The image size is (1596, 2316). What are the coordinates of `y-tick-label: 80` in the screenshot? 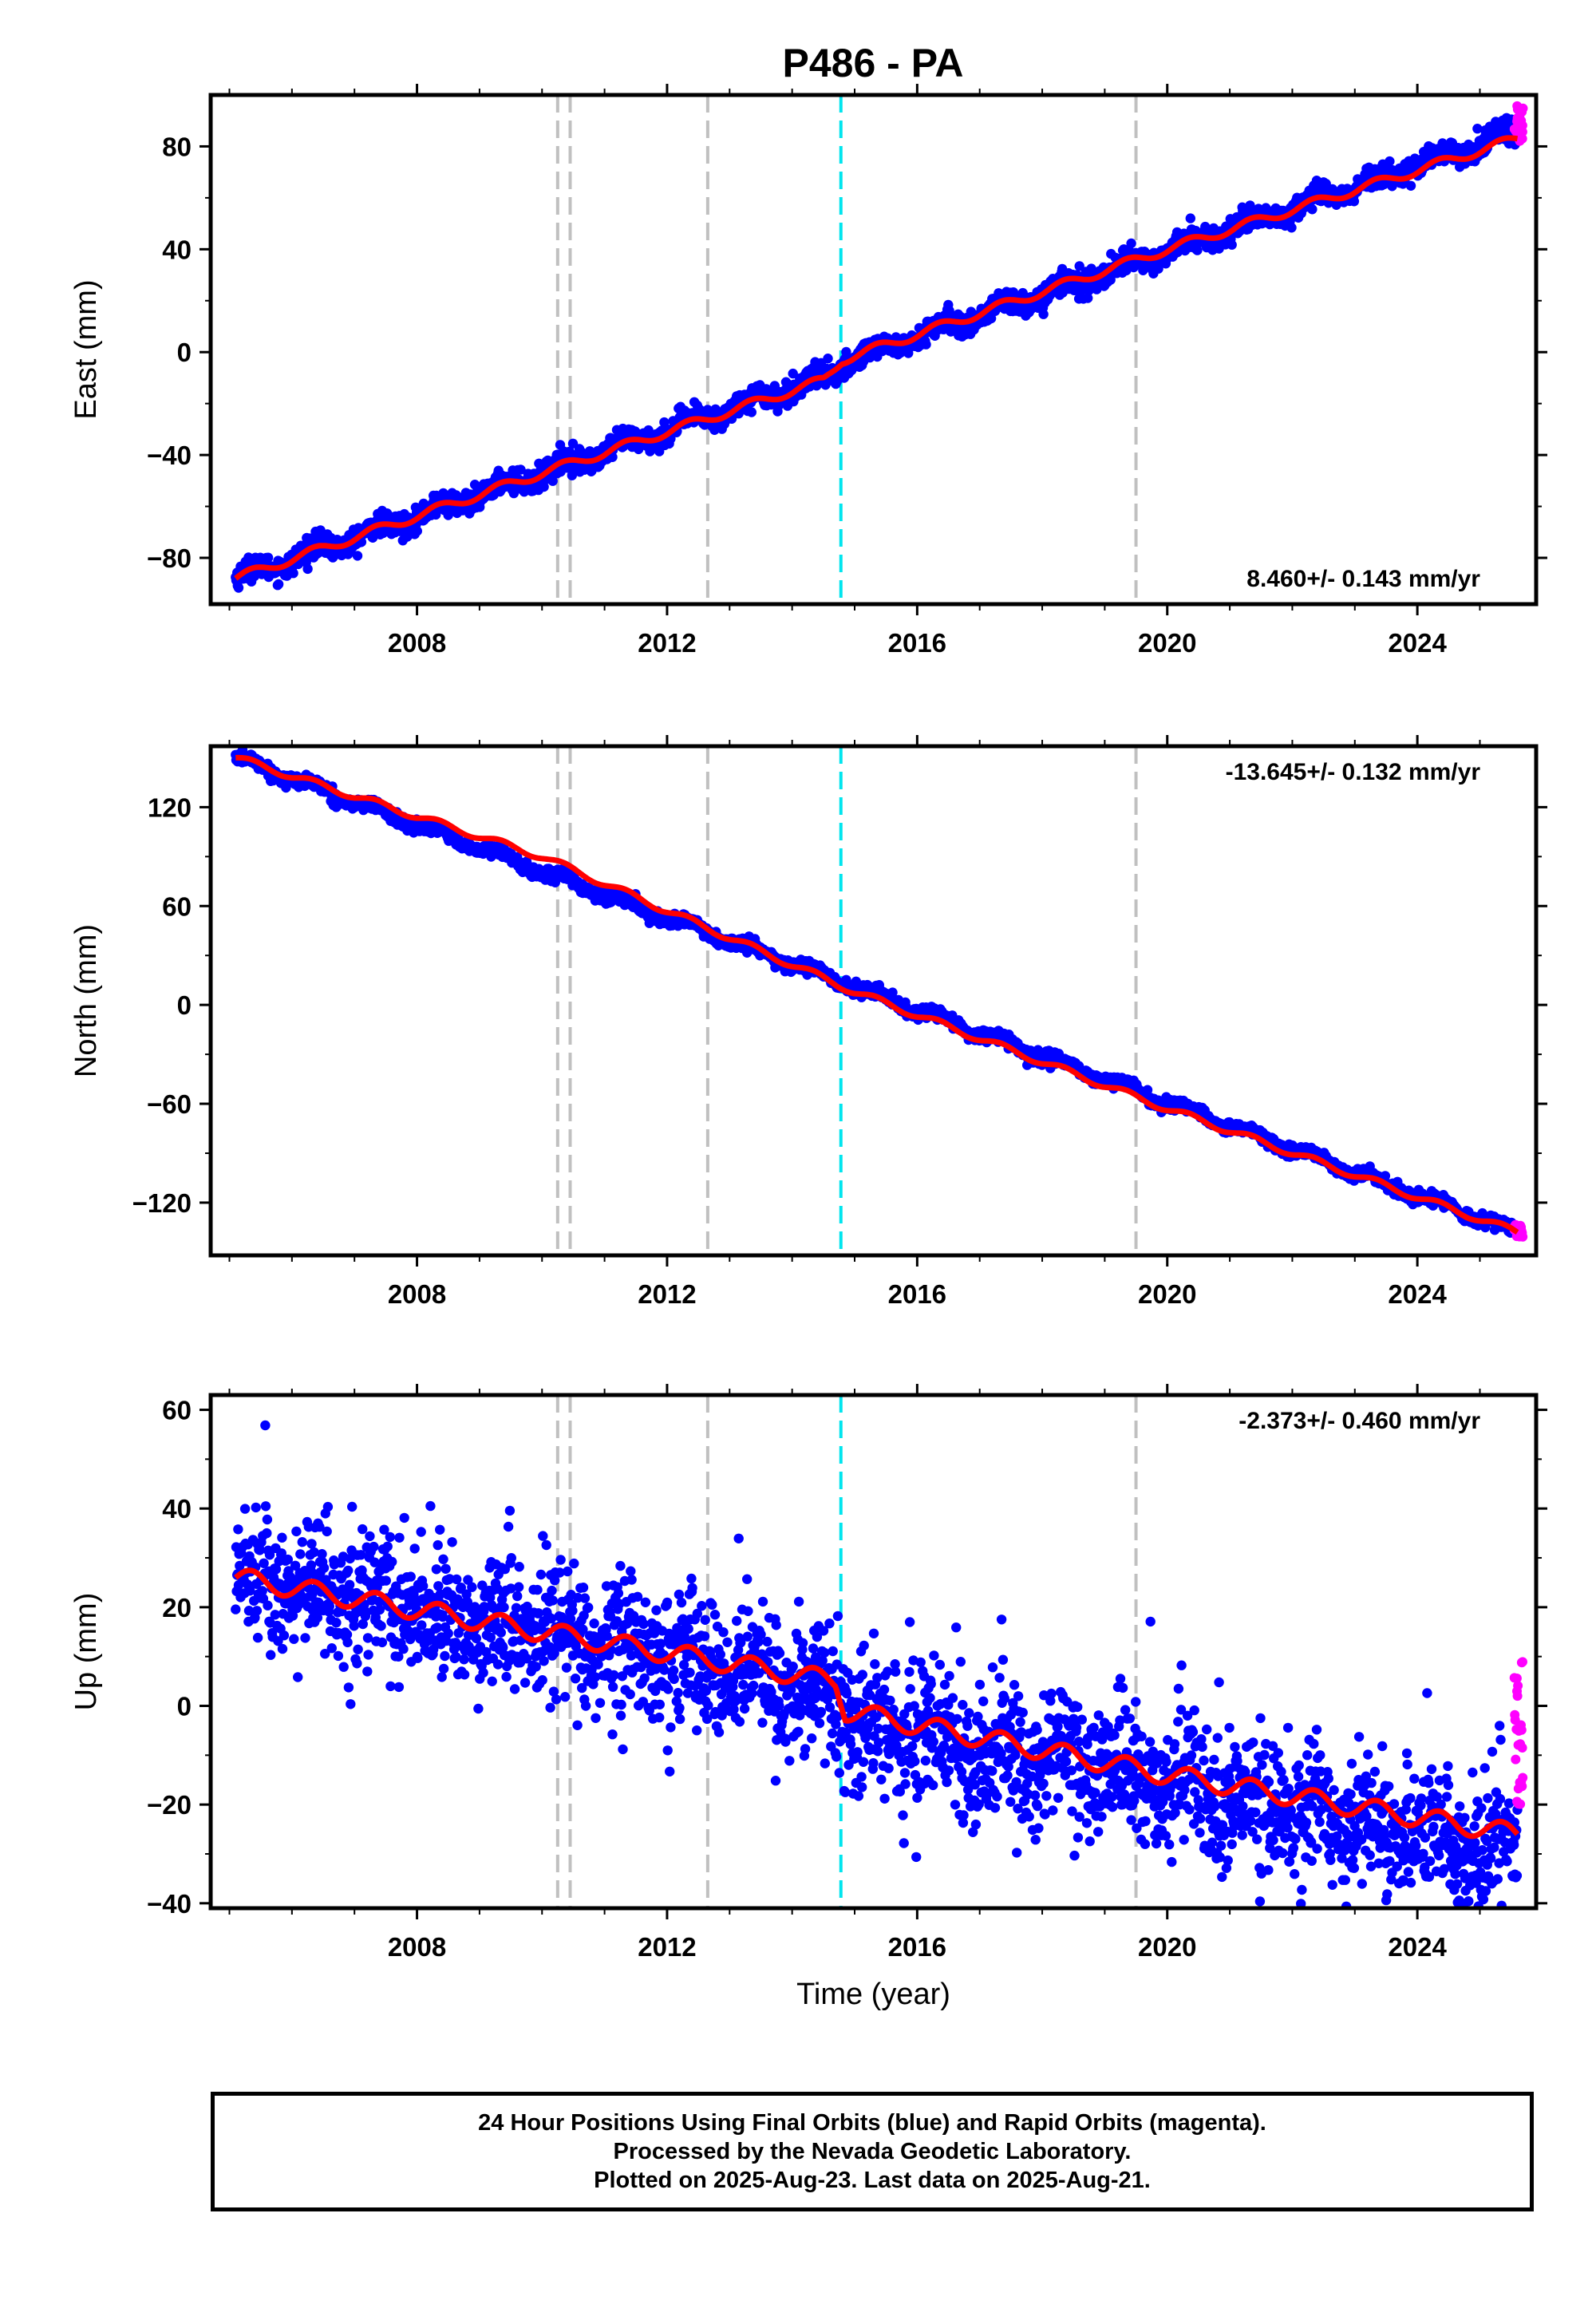 It's located at (177, 146).